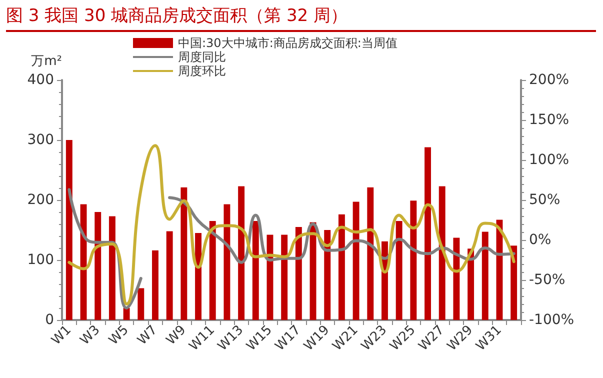 Image resolution: width=603 pixels, height=378 pixels. Describe the element at coordinates (40, 140) in the screenshot. I see `y-tick-label: 300` at that location.